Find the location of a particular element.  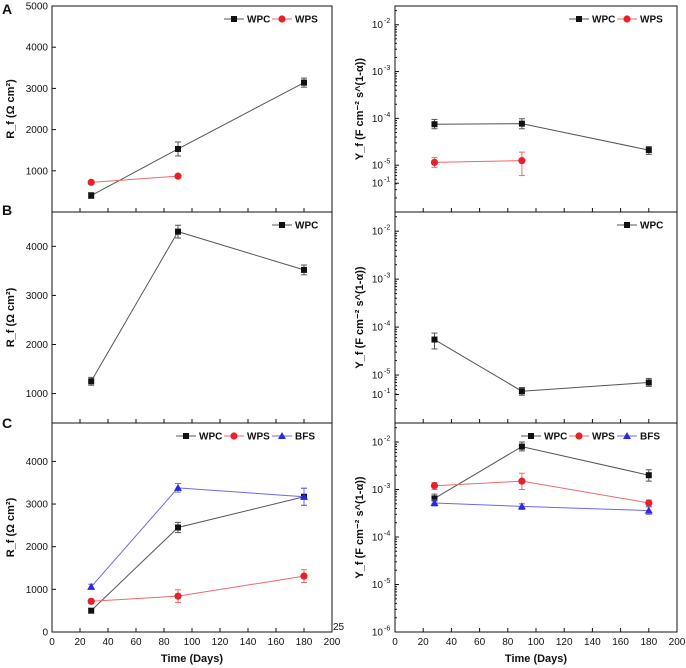

y-tick-exponent: -3 is located at coordinates (387, 276).